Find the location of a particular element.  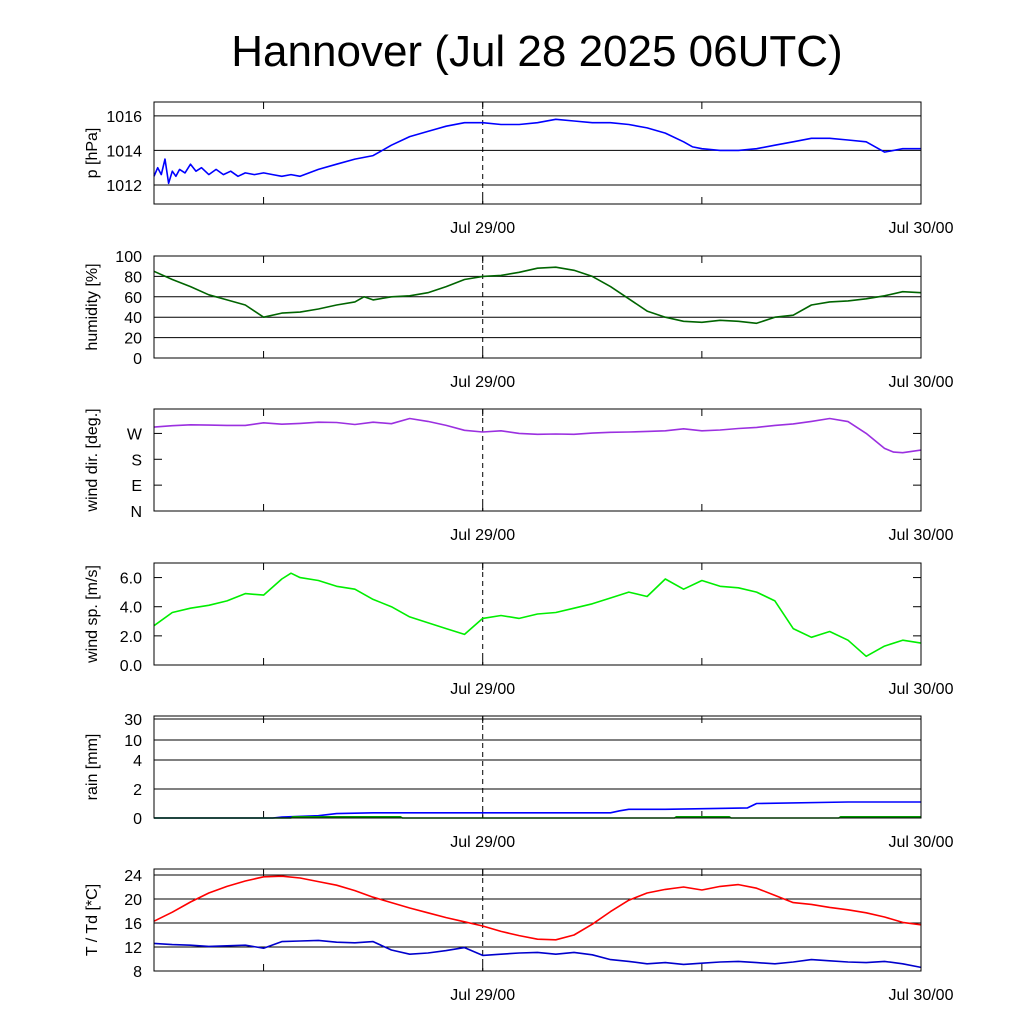

y-tick-label: 80 is located at coordinates (133, 277).